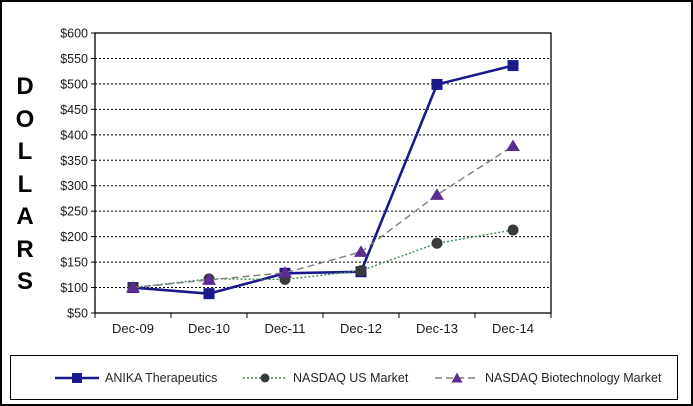  What do you see at coordinates (74, 212) in the screenshot?
I see `y-tick-label-250: $250` at bounding box center [74, 212].